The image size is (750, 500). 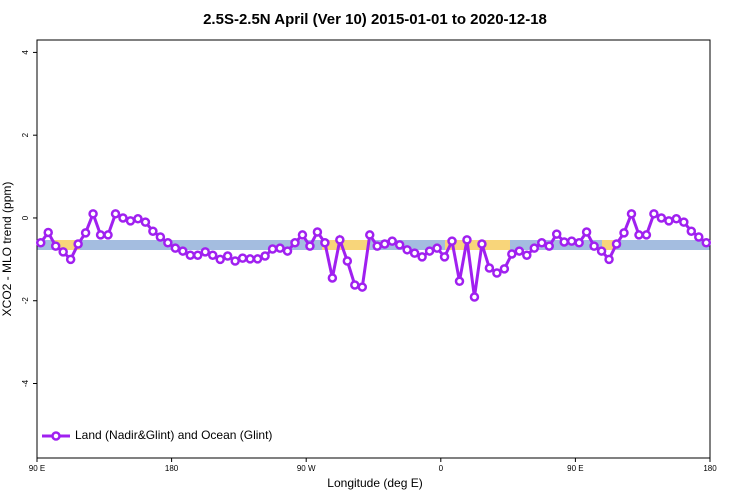 What do you see at coordinates (441, 468) in the screenshot?
I see `x-tick-label: 0` at bounding box center [441, 468].